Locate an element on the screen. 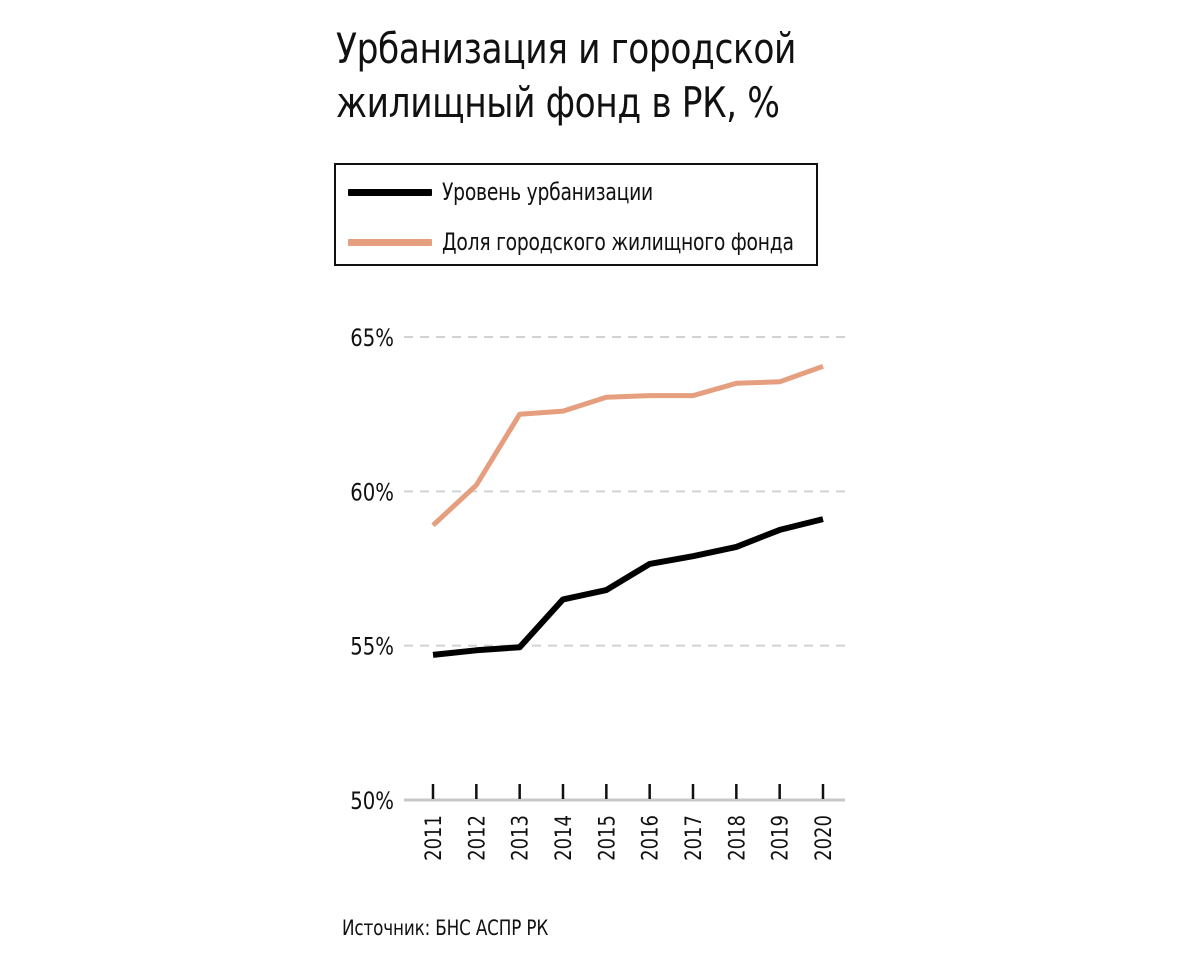 The image size is (1200, 963). legend-label-housing-share: Доля городского жилищного фонда is located at coordinates (618, 242).